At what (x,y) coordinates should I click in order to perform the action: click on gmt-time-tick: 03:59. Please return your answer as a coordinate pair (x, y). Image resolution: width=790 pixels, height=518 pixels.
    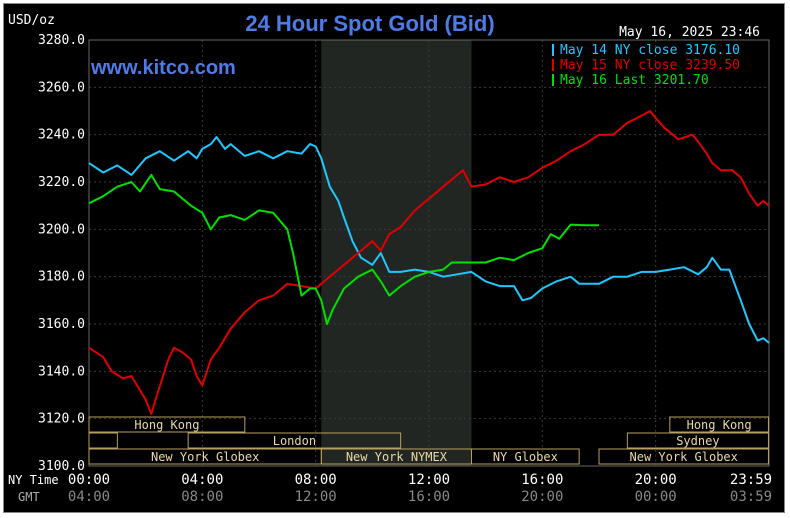
    Looking at the image, I should click on (751, 497).